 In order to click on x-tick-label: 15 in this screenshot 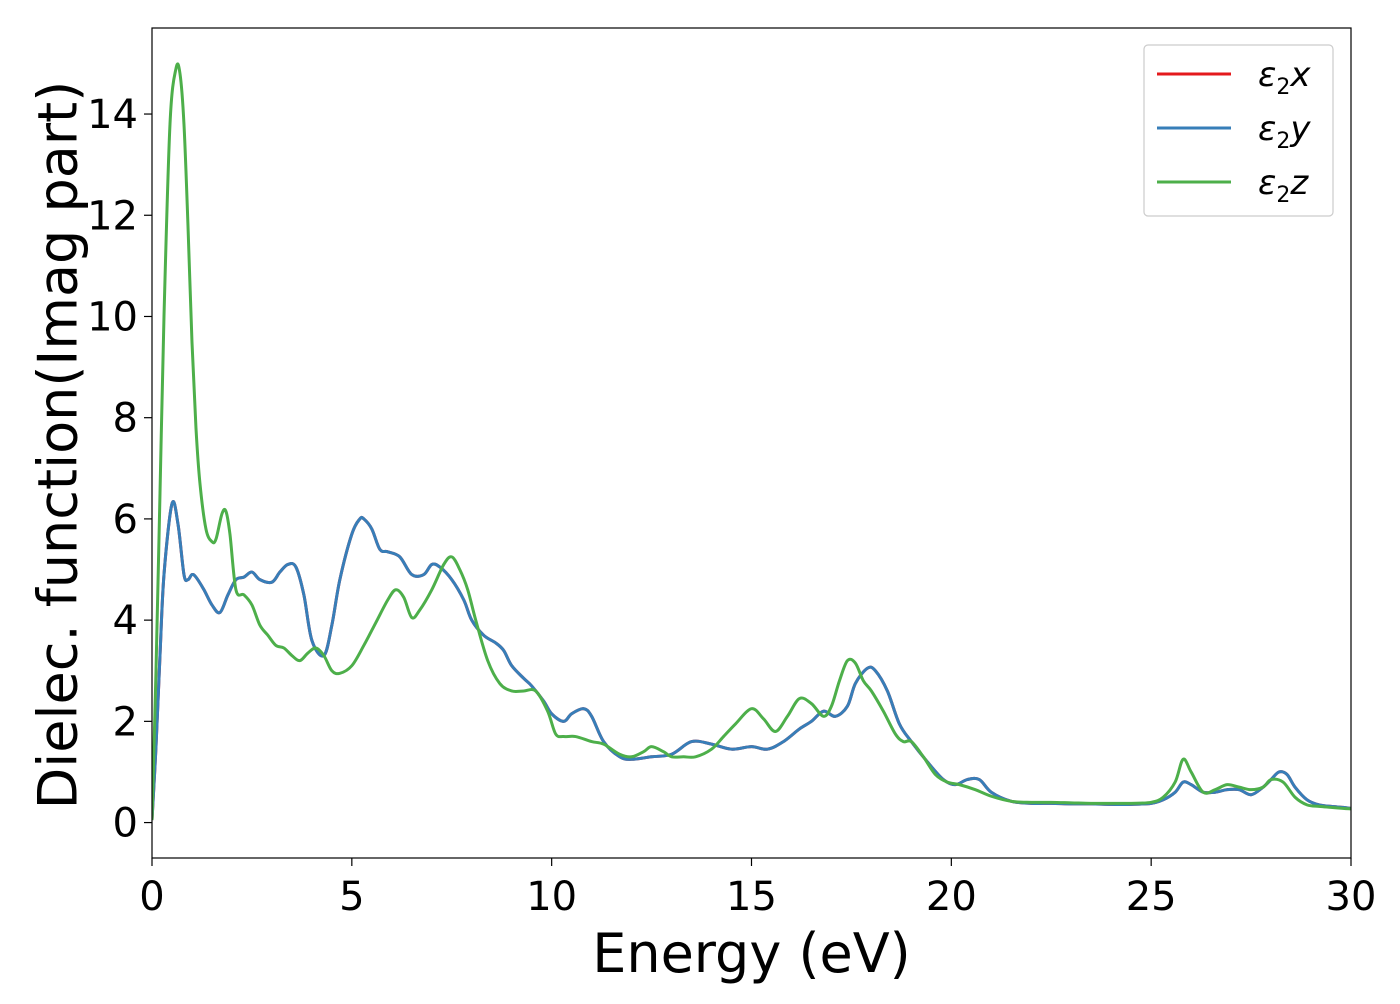, I will do `click(751, 897)`.